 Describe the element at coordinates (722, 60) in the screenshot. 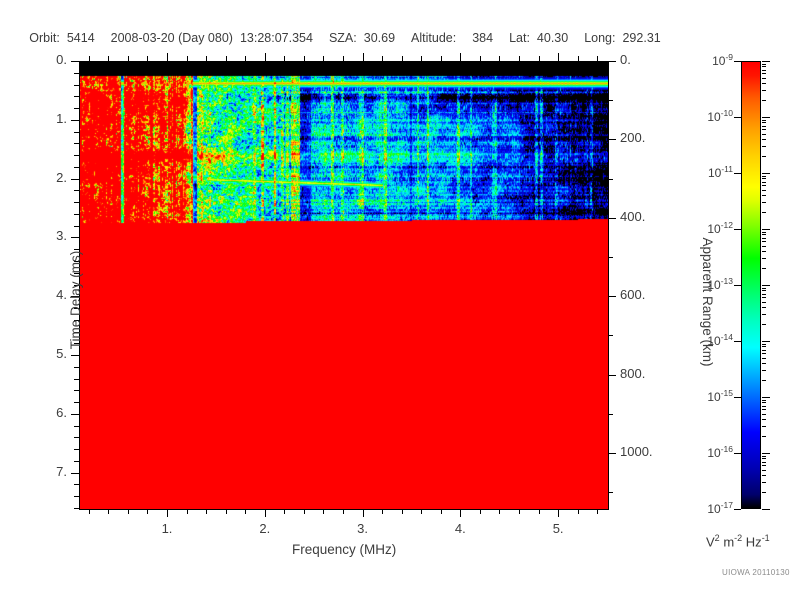

I see `colorbar-tick-label: 10-9` at that location.